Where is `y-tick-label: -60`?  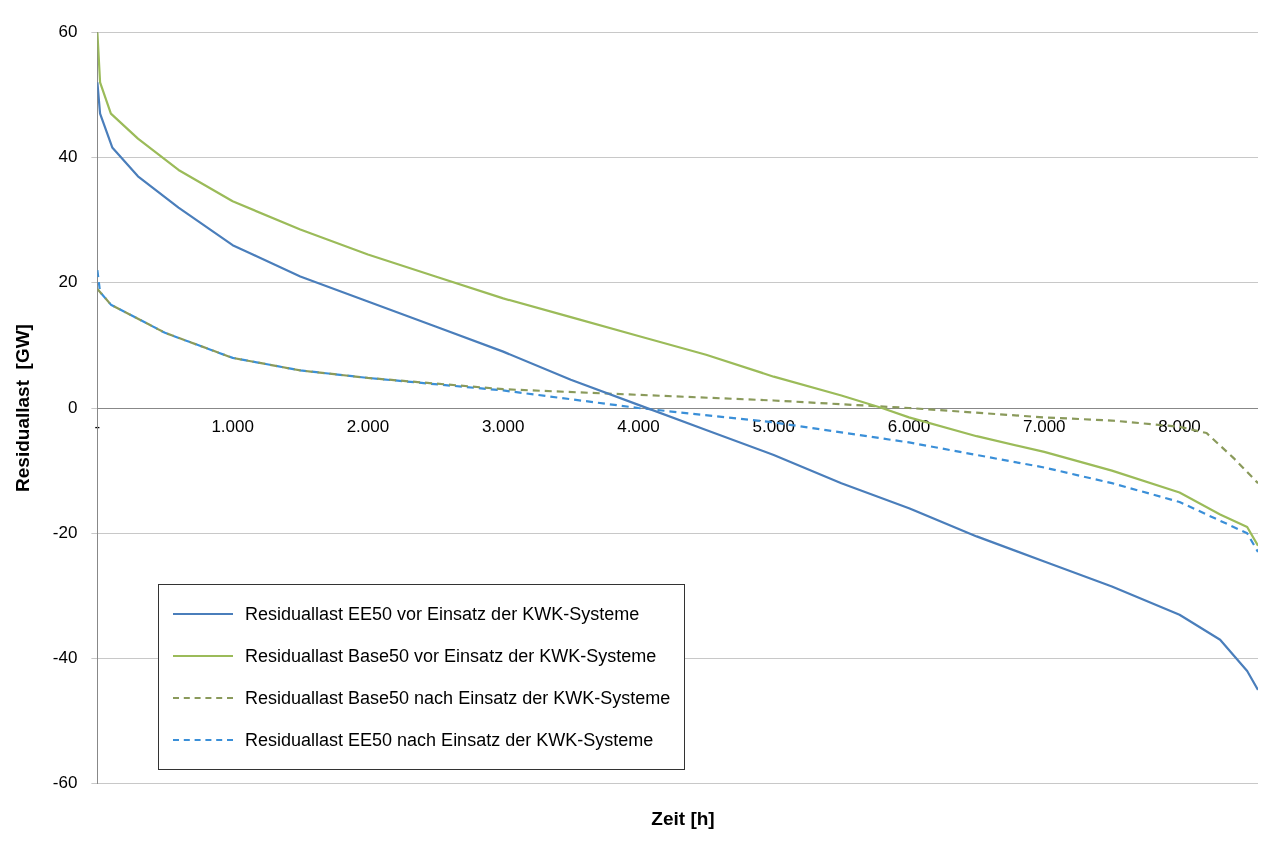
y-tick-label: -60 is located at coordinates (65, 783).